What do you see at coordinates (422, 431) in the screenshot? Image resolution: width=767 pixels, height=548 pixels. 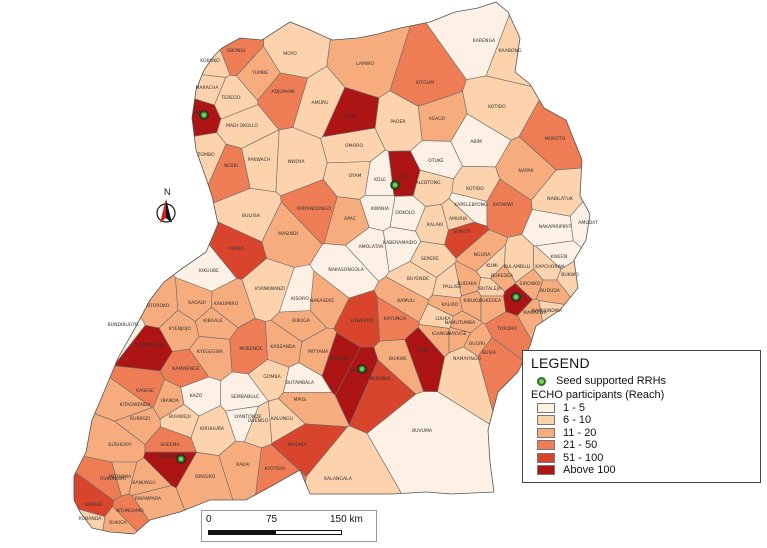 I see `district-label: BUVUMA` at bounding box center [422, 431].